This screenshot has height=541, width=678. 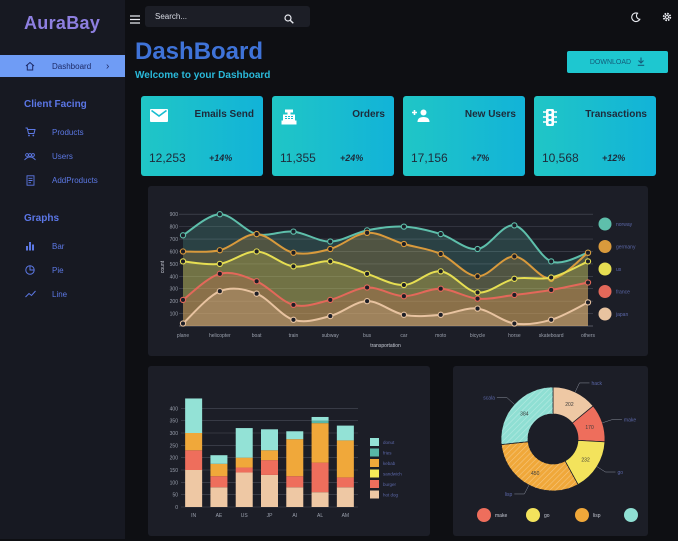 I want to click on pie-outside-label: go, so click(x=620, y=473).